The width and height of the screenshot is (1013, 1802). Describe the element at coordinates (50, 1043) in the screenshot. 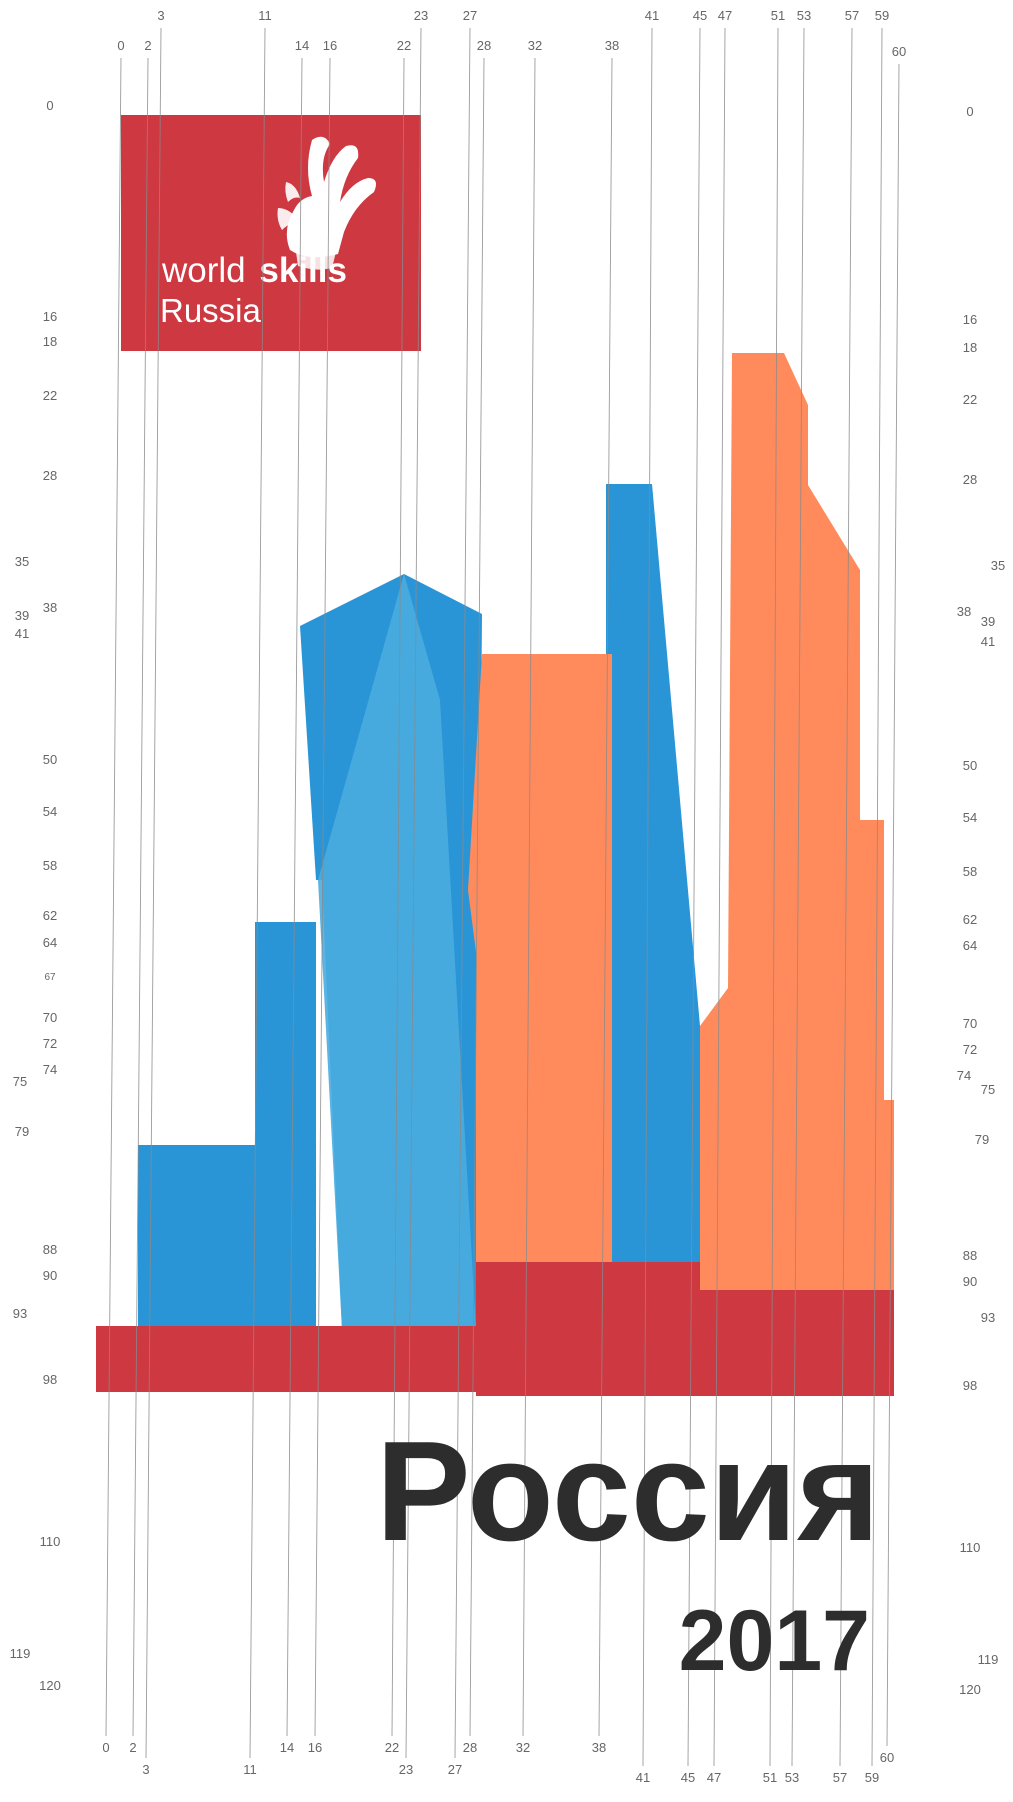

I see `left-grid-label: 72` at that location.